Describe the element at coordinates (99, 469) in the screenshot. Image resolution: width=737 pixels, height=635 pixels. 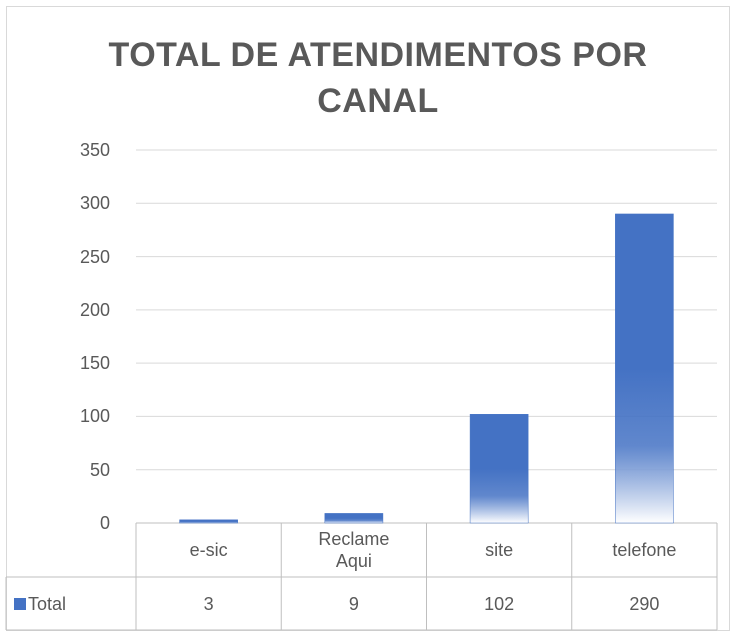
I see `y-tick-label: 50` at that location.